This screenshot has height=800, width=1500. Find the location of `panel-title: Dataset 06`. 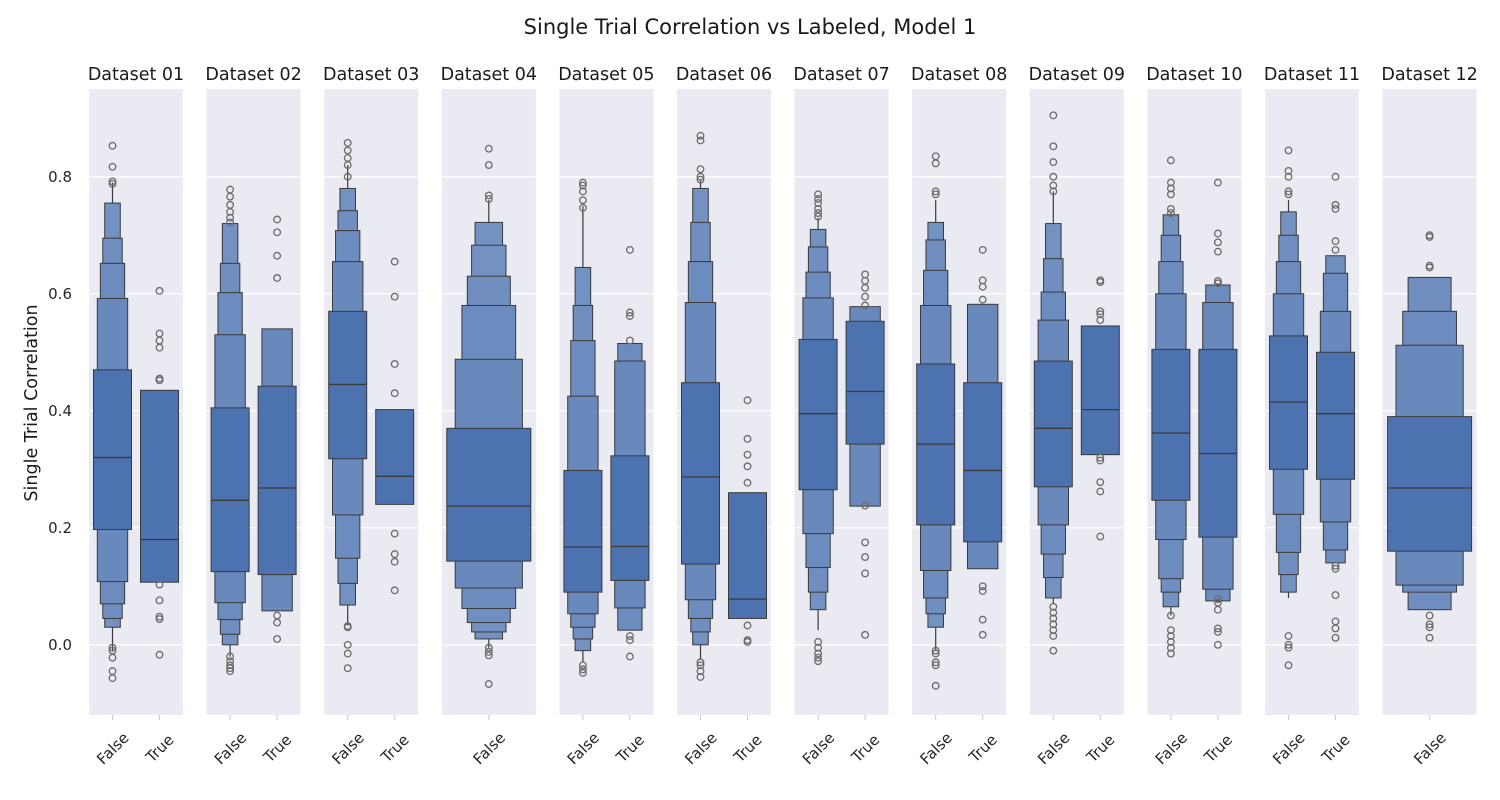

panel-title: Dataset 06 is located at coordinates (724, 75).